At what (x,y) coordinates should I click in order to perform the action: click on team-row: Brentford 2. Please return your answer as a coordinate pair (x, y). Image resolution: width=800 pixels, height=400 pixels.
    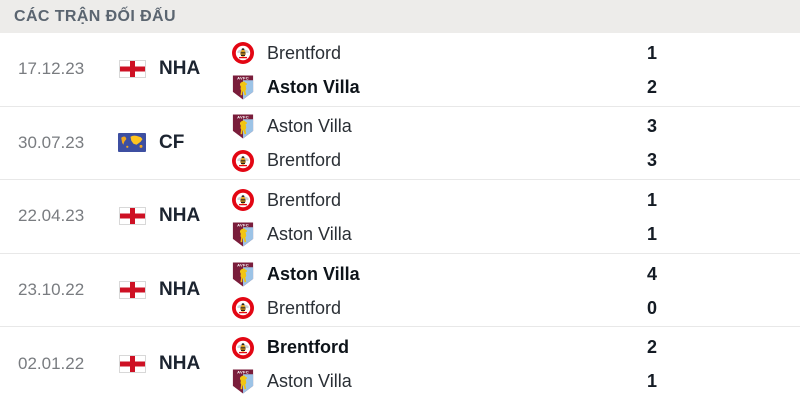
    Looking at the image, I should click on (515, 348).